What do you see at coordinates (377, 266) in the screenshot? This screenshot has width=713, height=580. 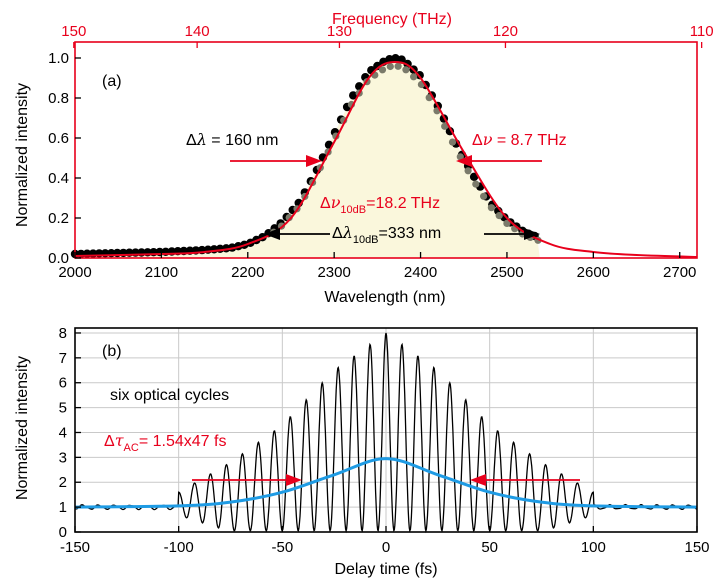 I see `x-axis-ticks: 2000 2100 2200 2300 2400 2500 2600 2700` at bounding box center [377, 266].